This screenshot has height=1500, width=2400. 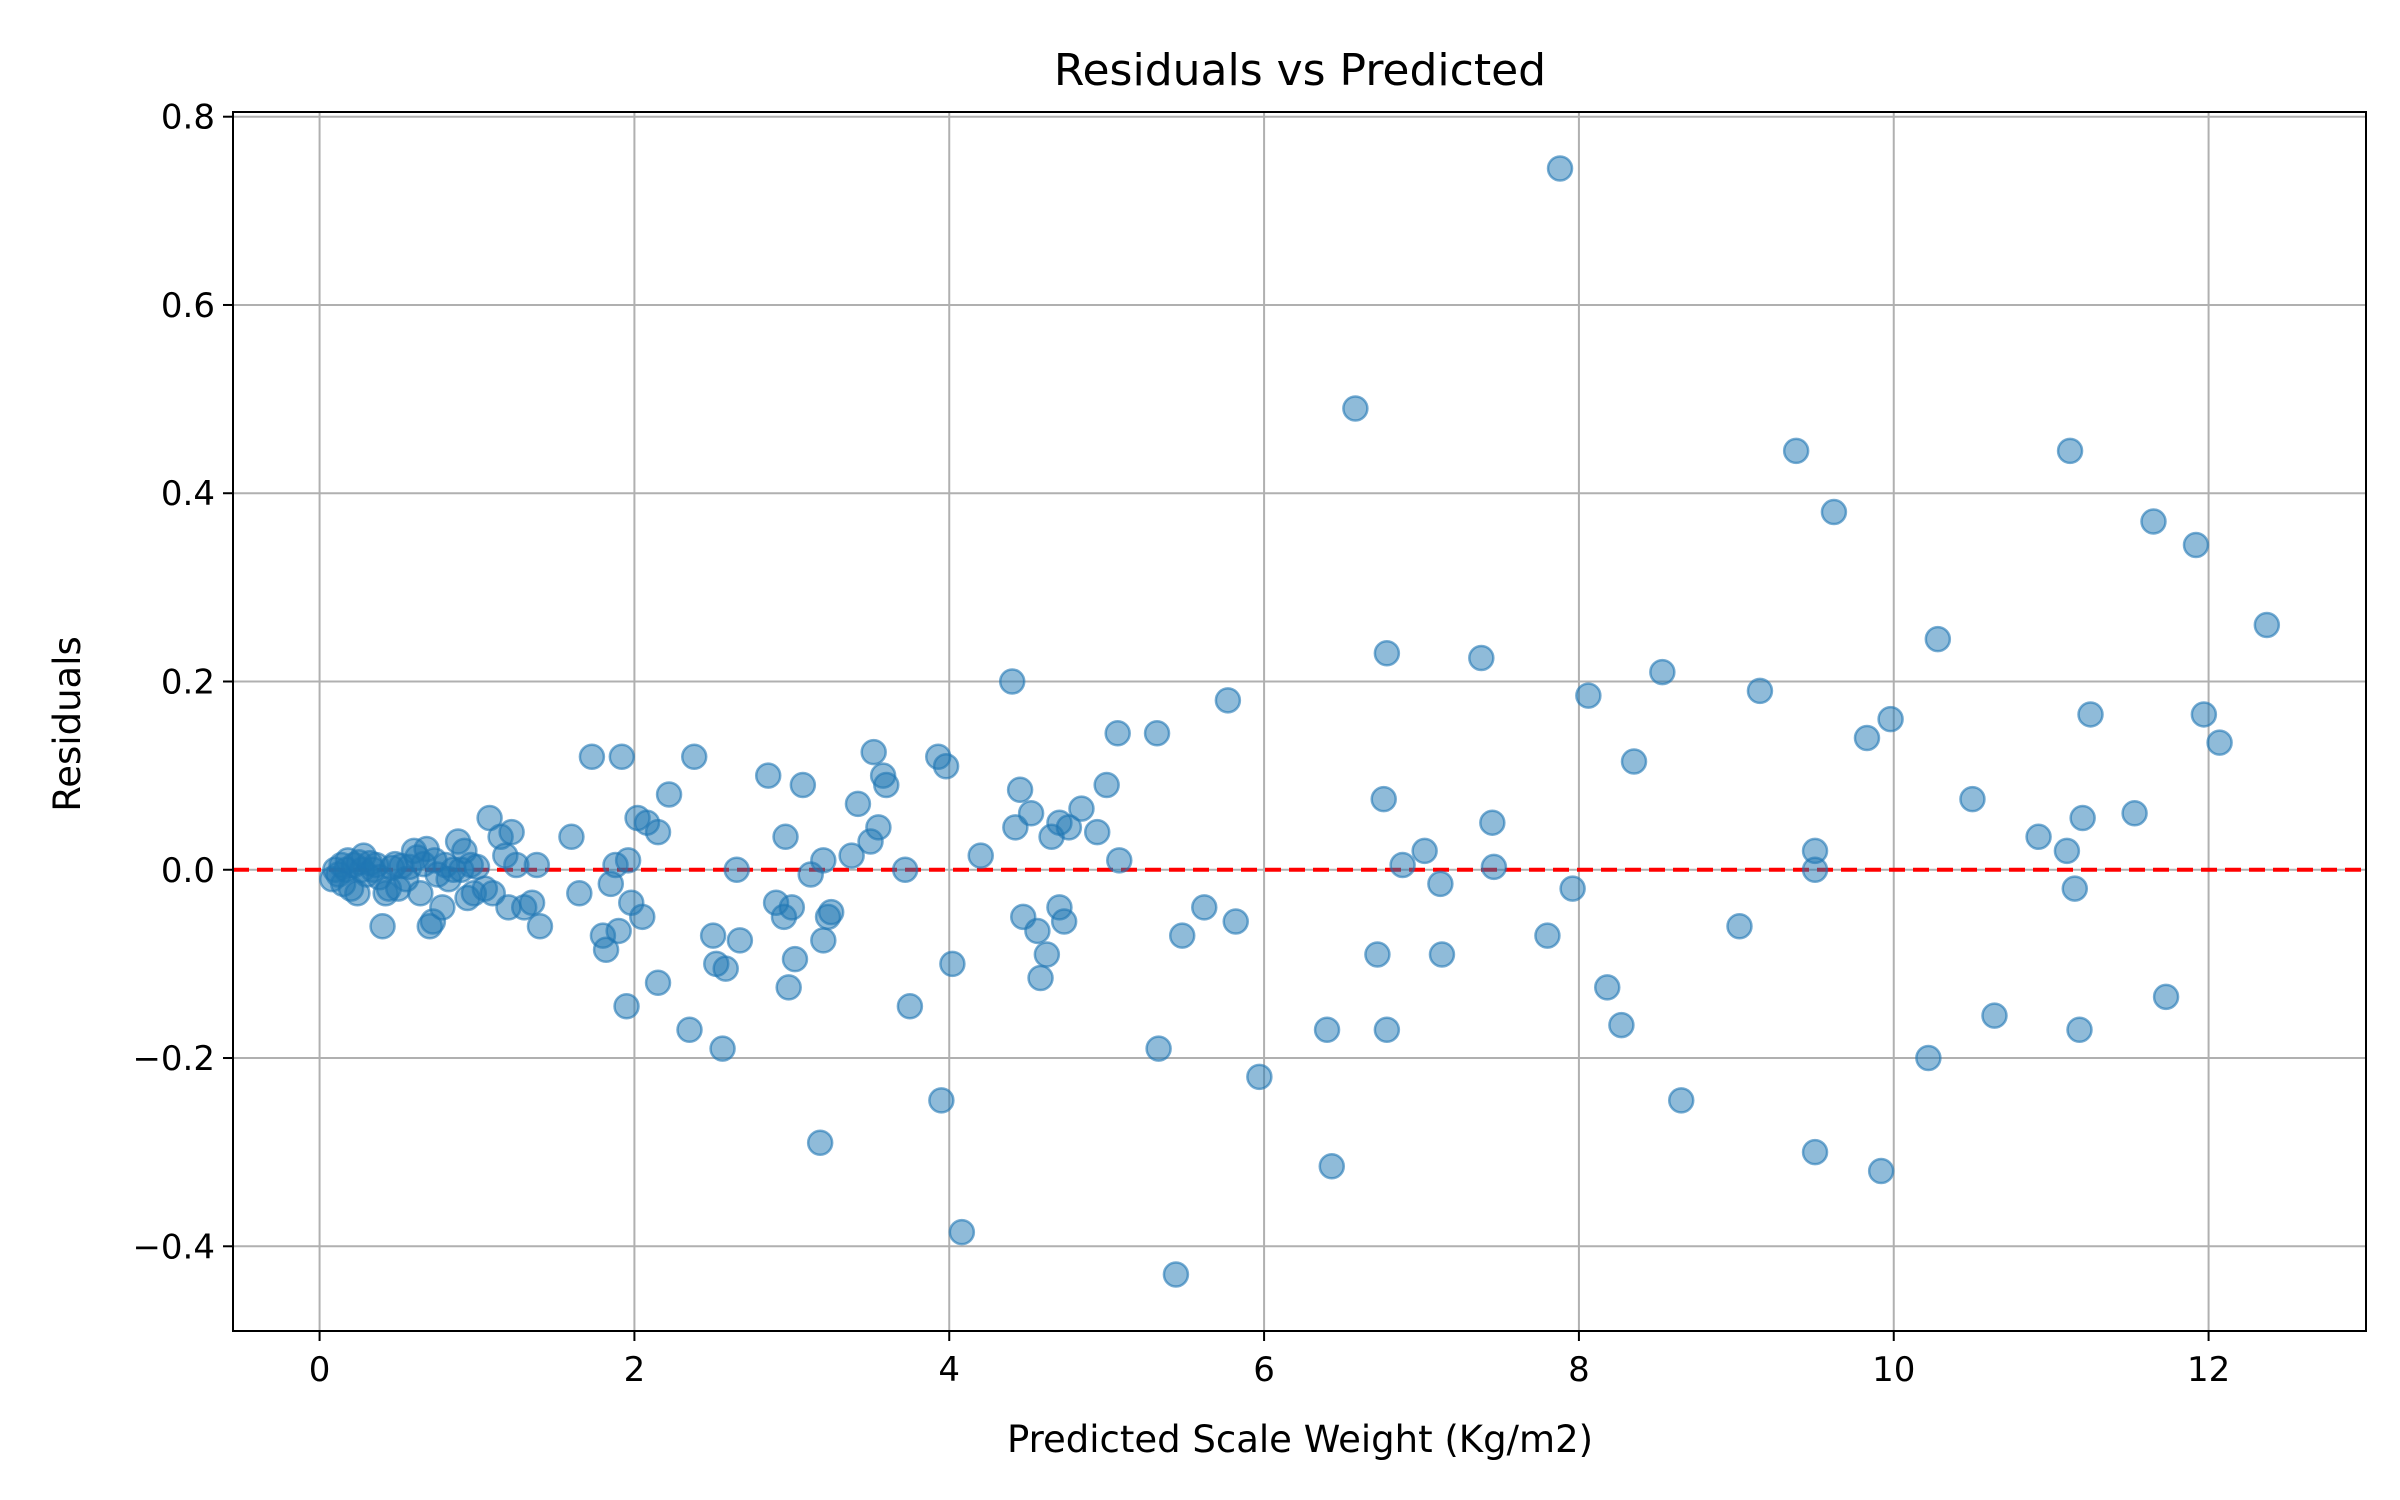 I want to click on y-tick-label: 0.4, so click(x=188, y=494).